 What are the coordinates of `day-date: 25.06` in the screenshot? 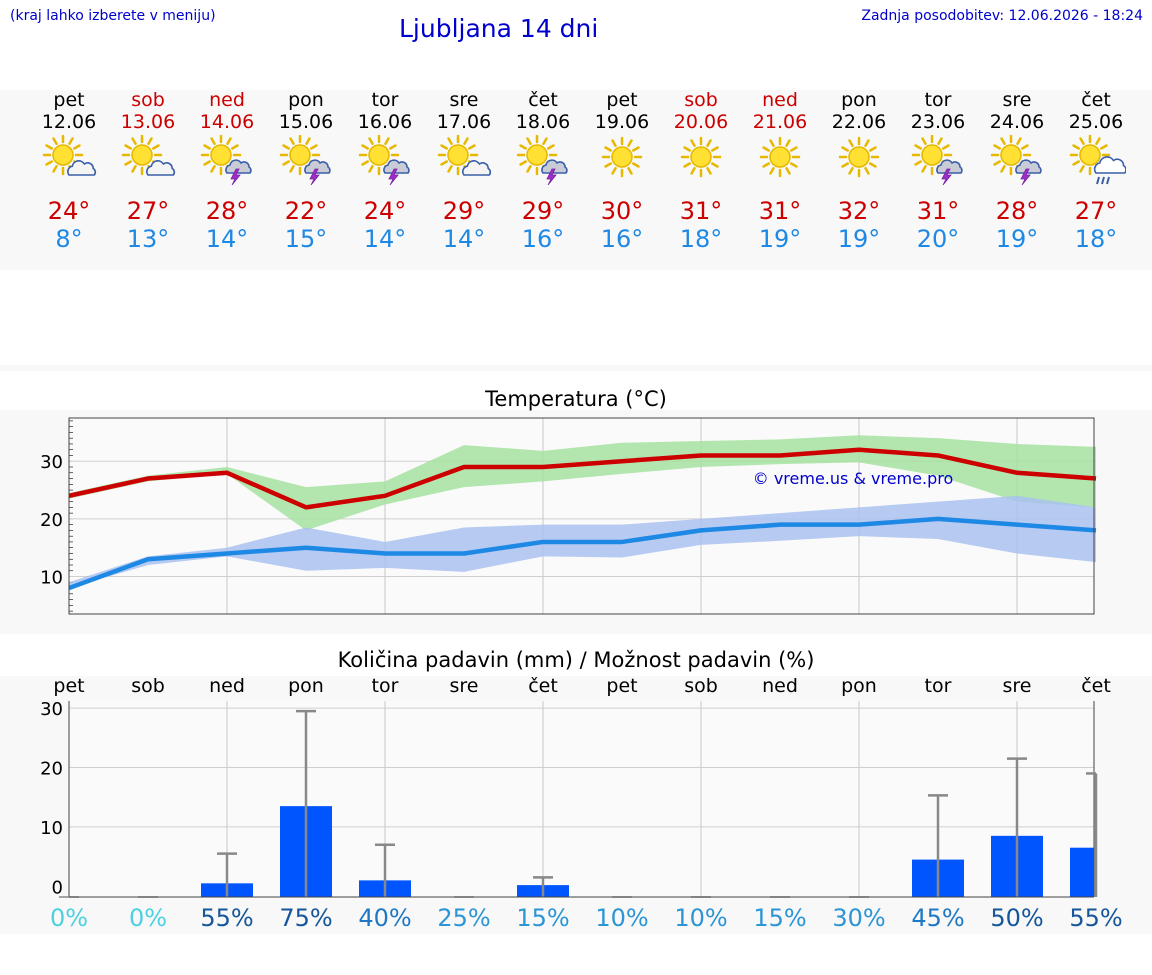 It's located at (1096, 122).